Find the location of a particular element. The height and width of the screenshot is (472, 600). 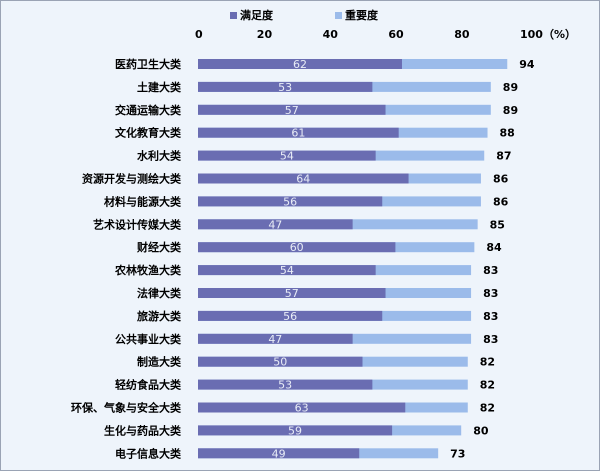

value-label-importance: 94 is located at coordinates (527, 64).